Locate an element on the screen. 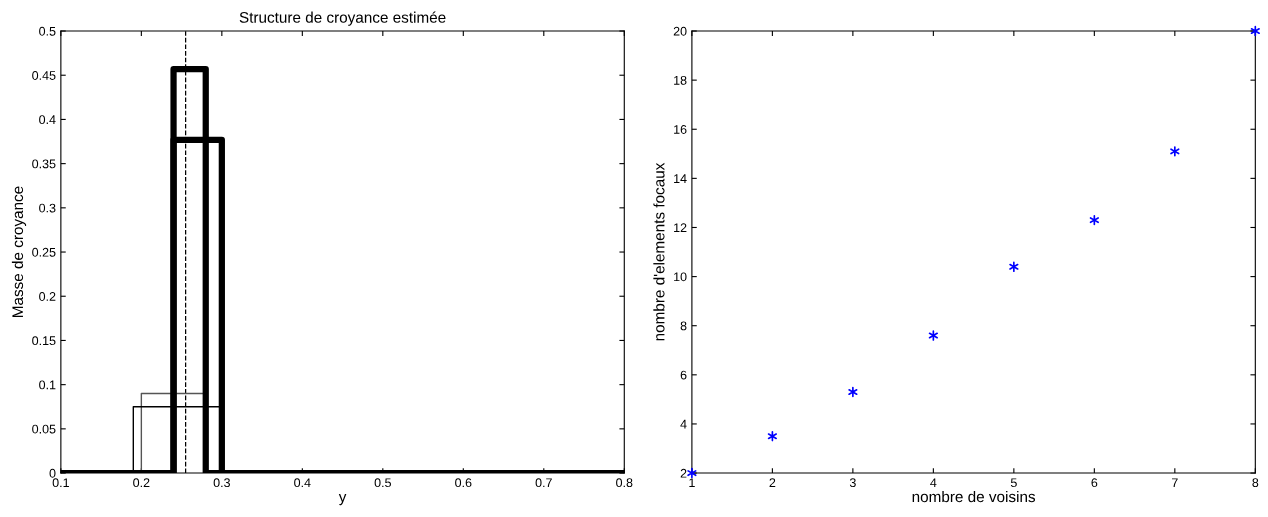 Image resolution: width=1268 pixels, height=517 pixels. y-tick-label: 0.1 is located at coordinates (47, 385).